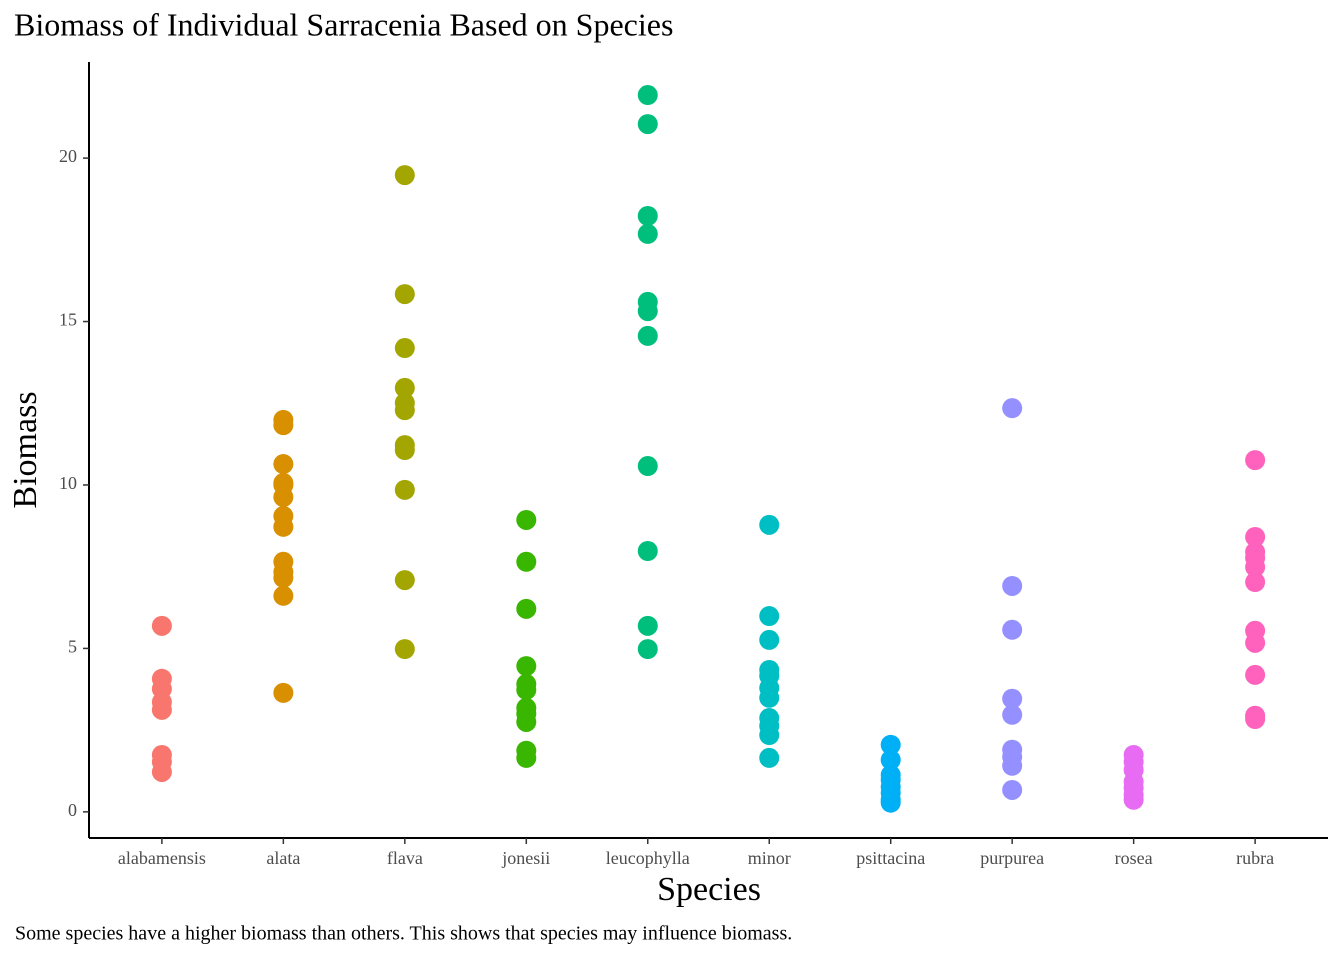 This screenshot has width=1344, height=960. I want to click on y-tick-label: 5, so click(72, 647).